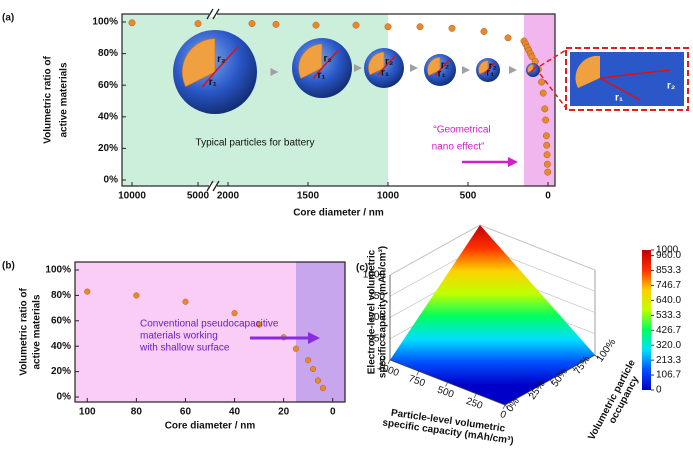 The height and width of the screenshot is (470, 693). What do you see at coordinates (668, 345) in the screenshot?
I see `colorbar-tick-label: 320.0` at bounding box center [668, 345].